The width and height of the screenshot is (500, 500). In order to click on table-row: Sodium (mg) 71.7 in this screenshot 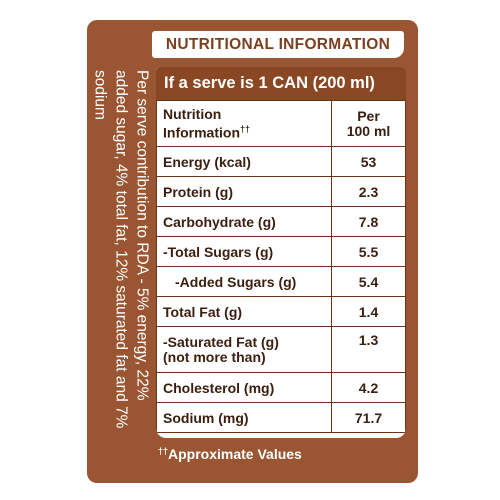, I will do `click(281, 417)`.